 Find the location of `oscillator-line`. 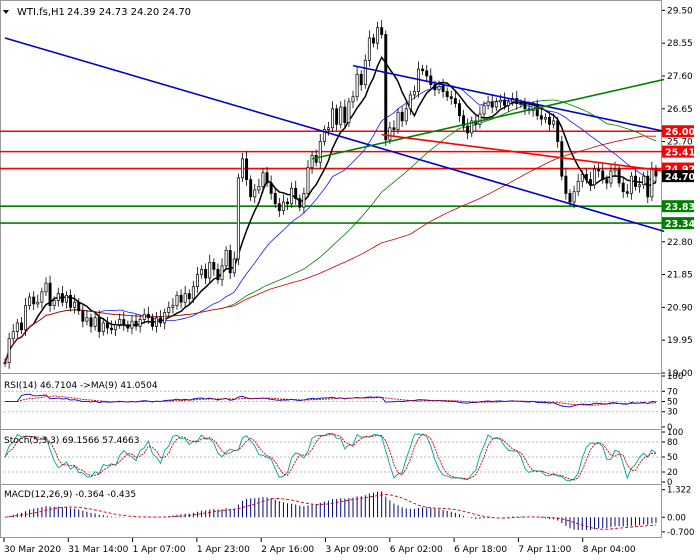

oscillator-line is located at coordinates (331, 400).